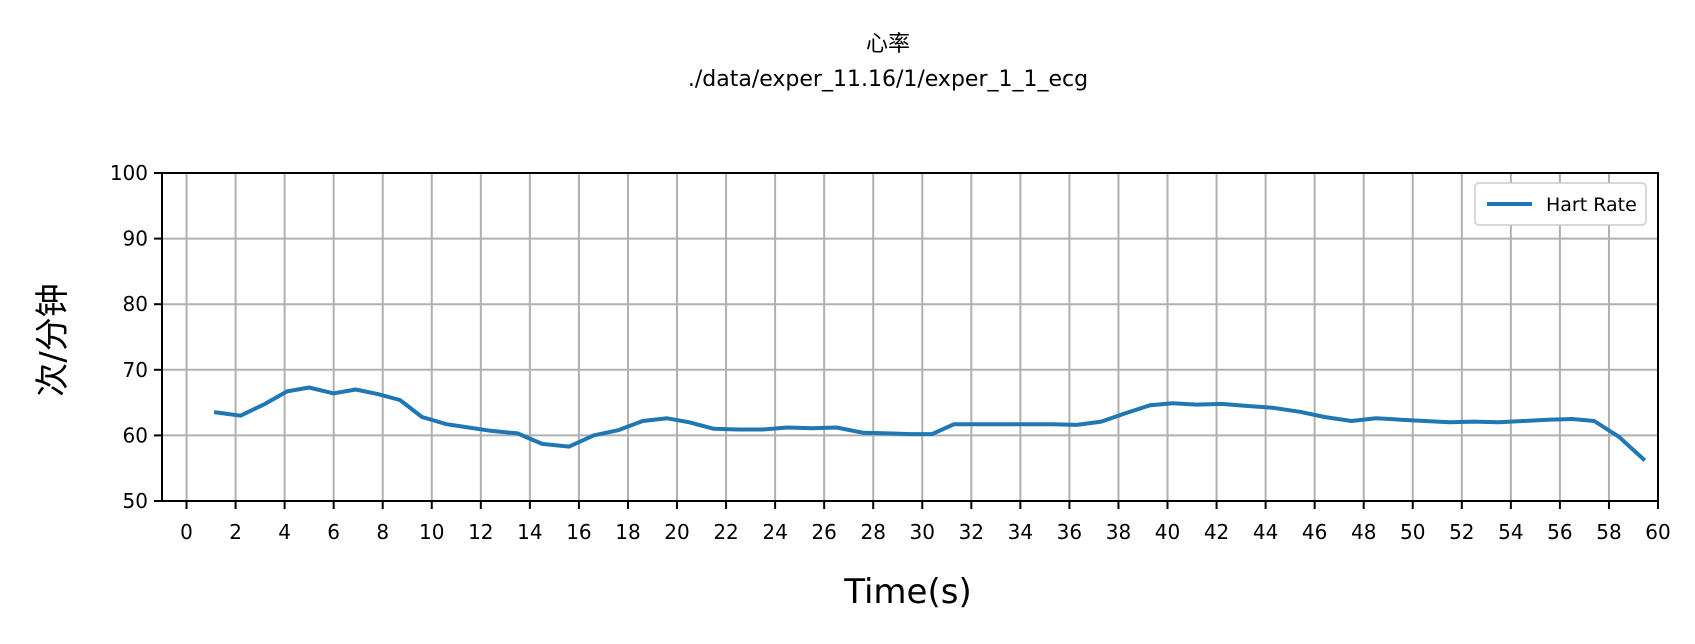 The width and height of the screenshot is (1695, 644). What do you see at coordinates (529, 532) in the screenshot?
I see `x-tick-label: 14` at bounding box center [529, 532].